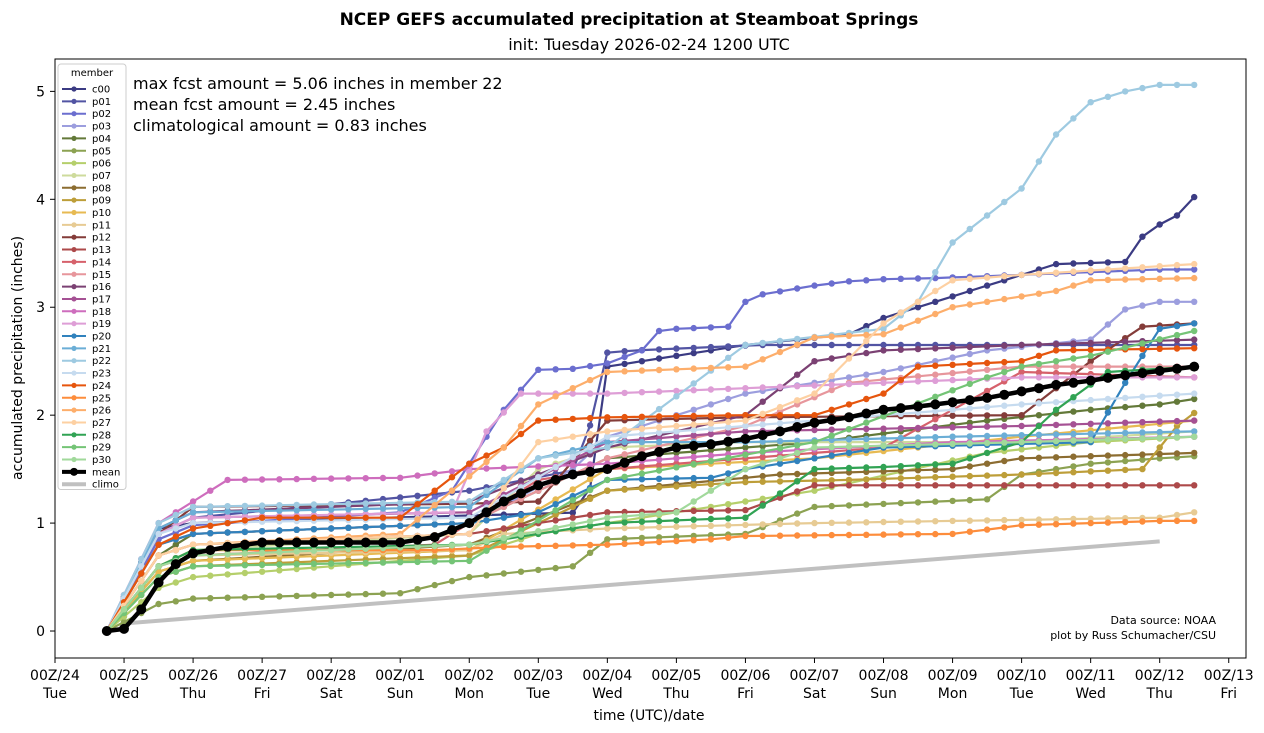 Image resolution: width=1264 pixels, height=733 pixels. What do you see at coordinates (849, 439) in the screenshot?
I see `point-p21` at bounding box center [849, 439].